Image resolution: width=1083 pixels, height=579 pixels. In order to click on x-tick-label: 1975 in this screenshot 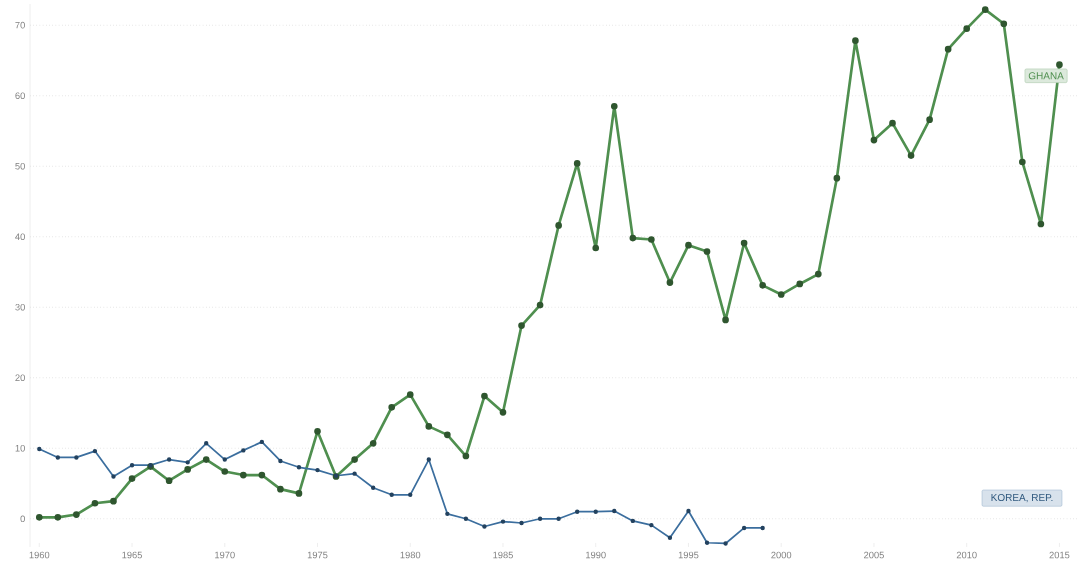, I will do `click(317, 555)`.